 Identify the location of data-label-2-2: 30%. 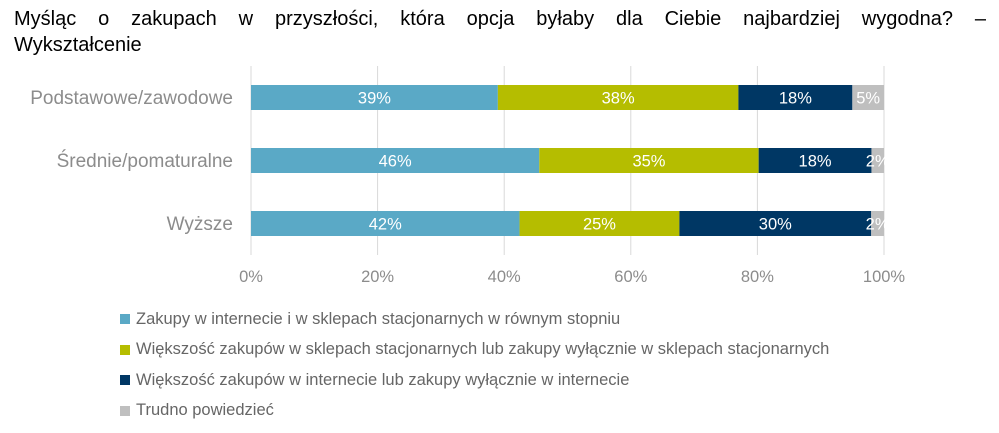
(775, 225).